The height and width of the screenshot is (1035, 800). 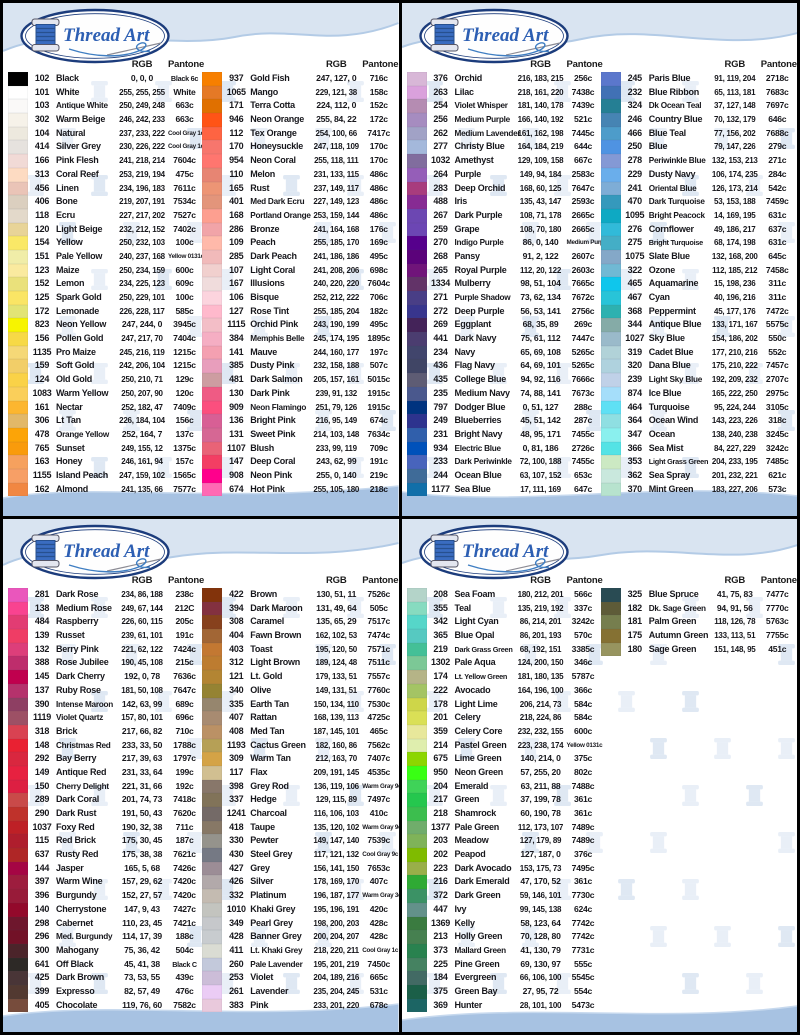 What do you see at coordinates (440, 990) in the screenshot?
I see `color-number: 375` at bounding box center [440, 990].